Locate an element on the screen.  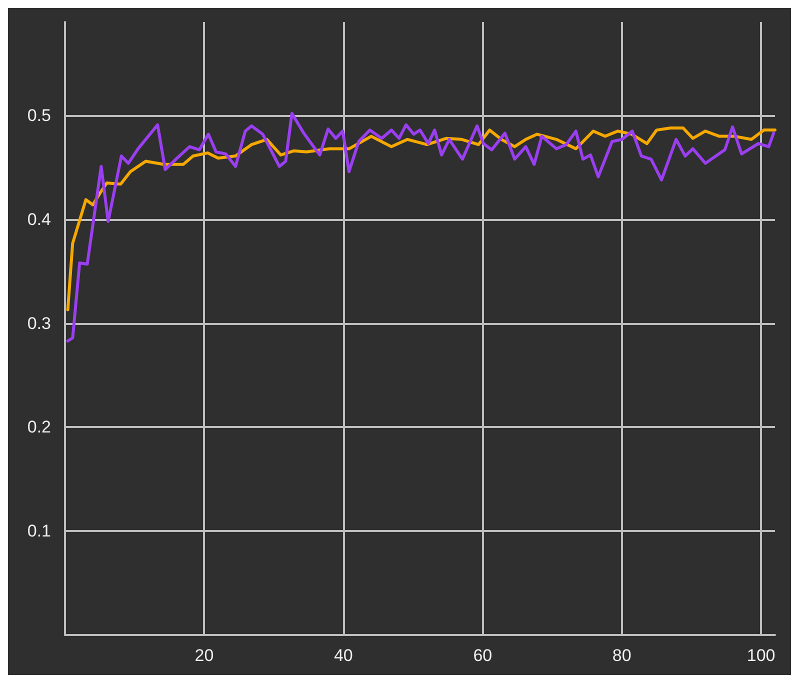
x-tick-label: 100 is located at coordinates (761, 655).